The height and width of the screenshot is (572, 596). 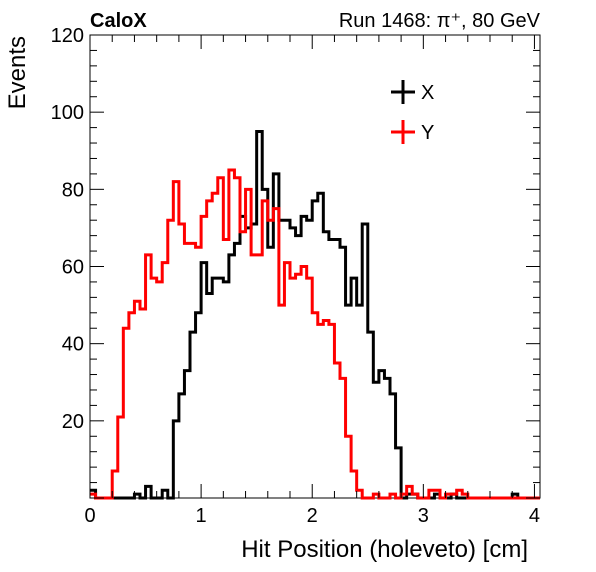 I want to click on legend-label: X, so click(x=427, y=93).